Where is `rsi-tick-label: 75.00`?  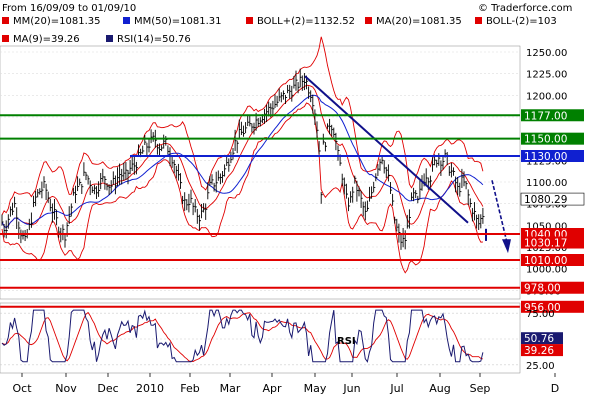 rsi-tick-label: 75.00 is located at coordinates (540, 314).